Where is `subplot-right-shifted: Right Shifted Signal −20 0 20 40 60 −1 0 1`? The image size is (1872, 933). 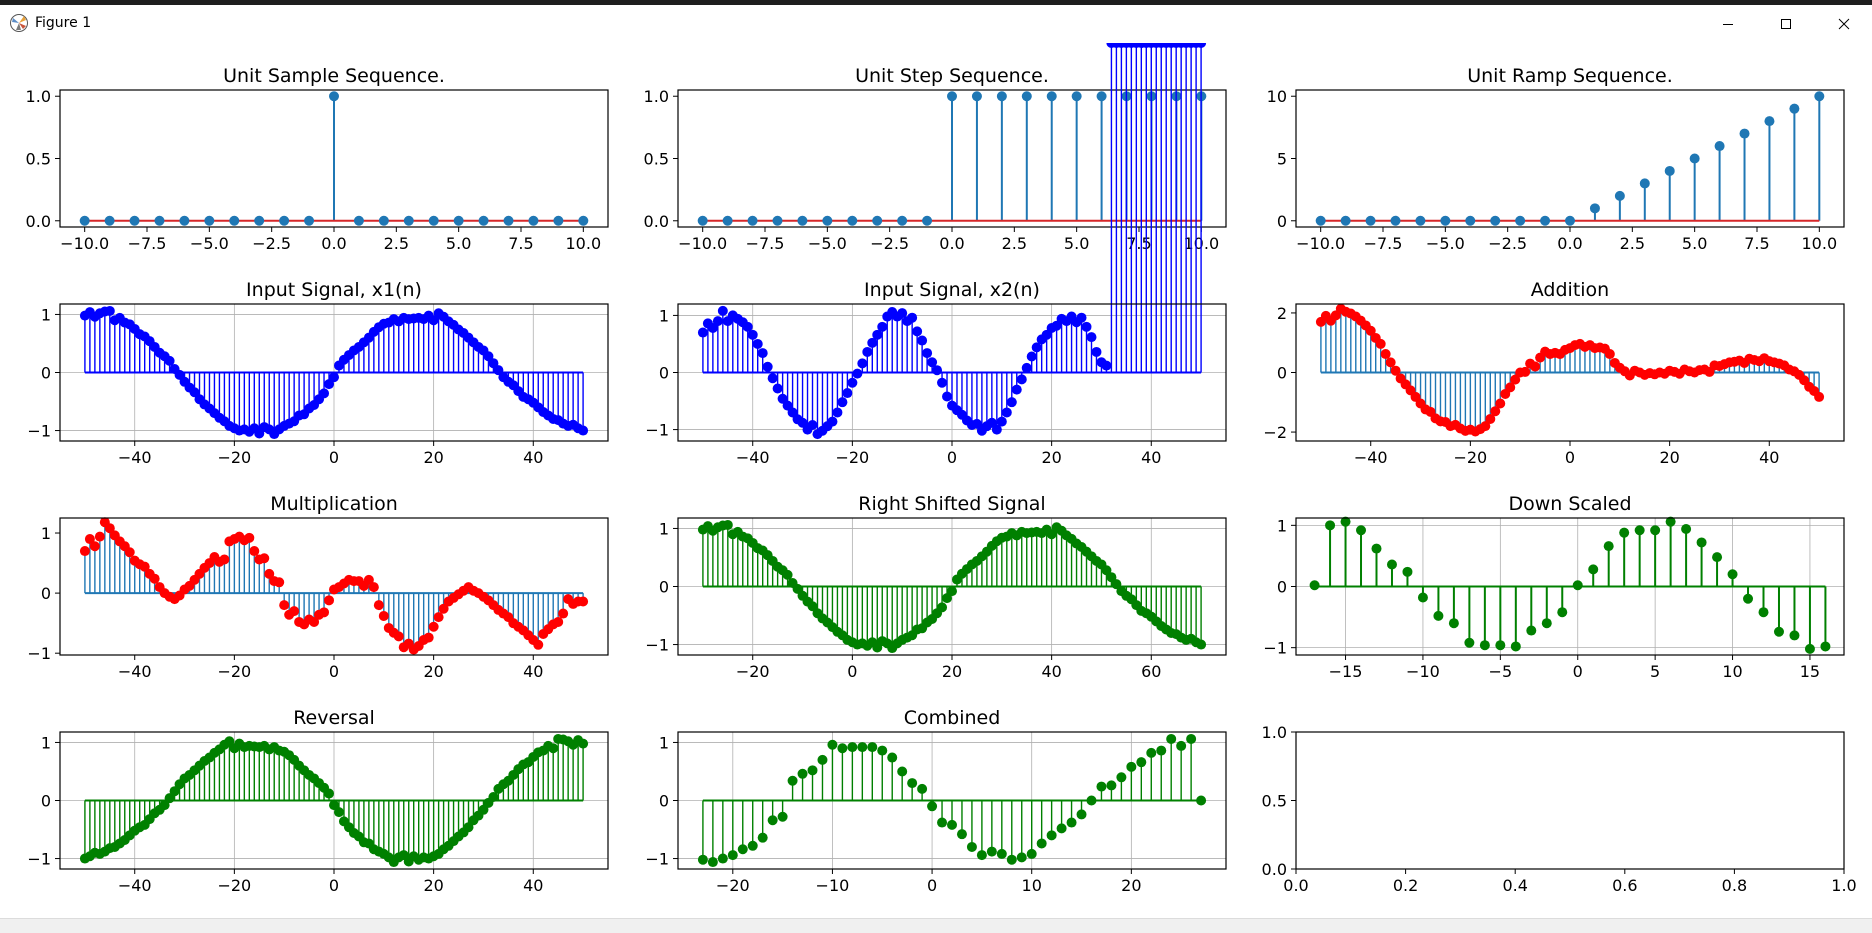 subplot-right-shifted: Right Shifted Signal −20 0 20 40 60 −1 0 1 is located at coordinates (936, 587).